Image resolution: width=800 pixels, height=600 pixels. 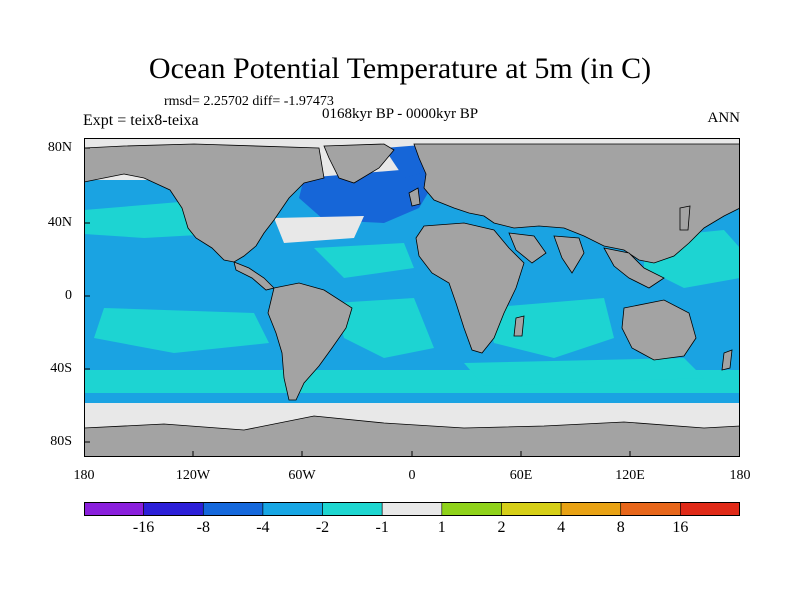 I want to click on colorbar-label: 4, so click(x=561, y=527).